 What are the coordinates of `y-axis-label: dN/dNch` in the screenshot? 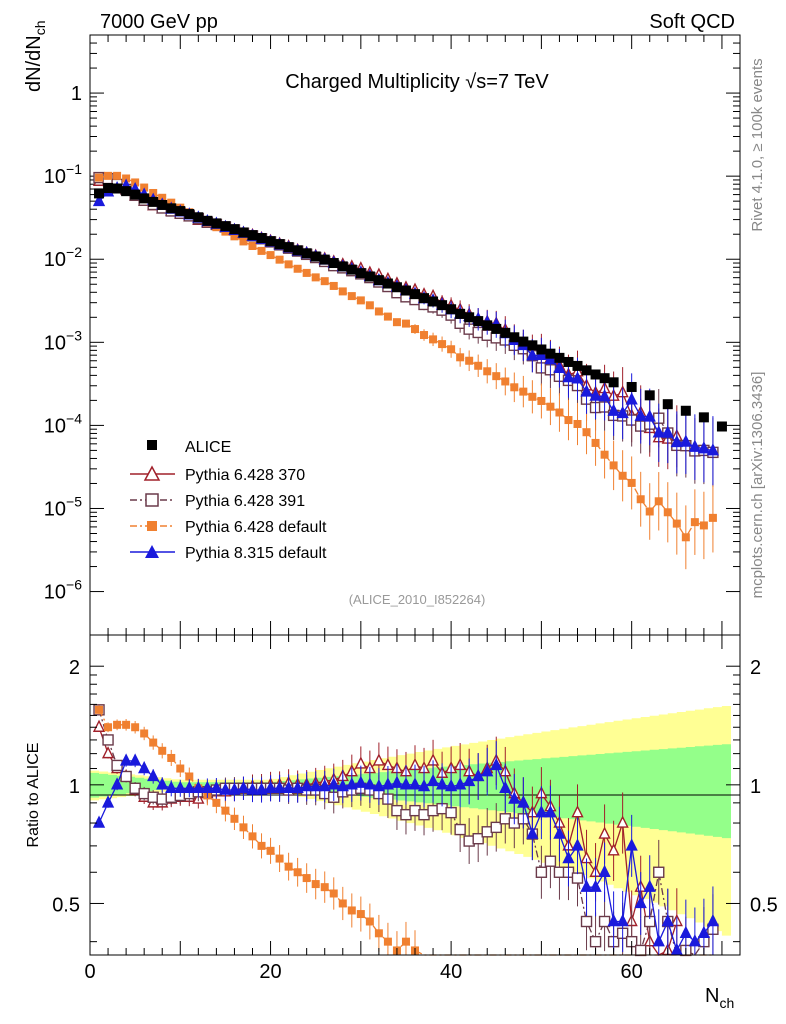 It's located at (35, 57).